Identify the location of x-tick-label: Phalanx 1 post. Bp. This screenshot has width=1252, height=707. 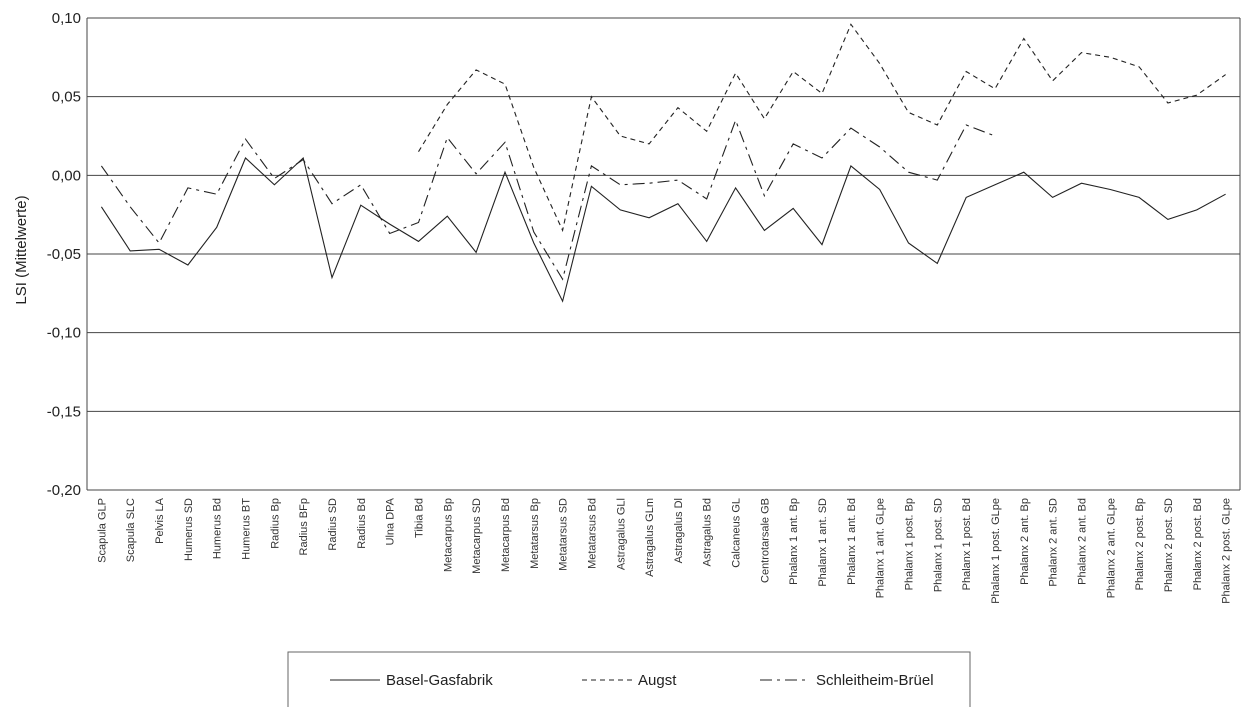
(910, 544).